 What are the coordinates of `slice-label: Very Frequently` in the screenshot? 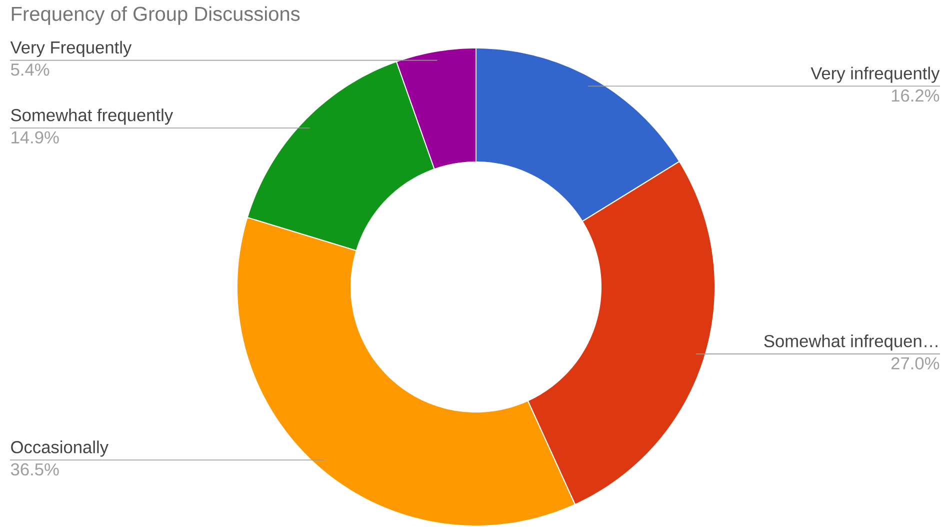 It's located at (71, 49).